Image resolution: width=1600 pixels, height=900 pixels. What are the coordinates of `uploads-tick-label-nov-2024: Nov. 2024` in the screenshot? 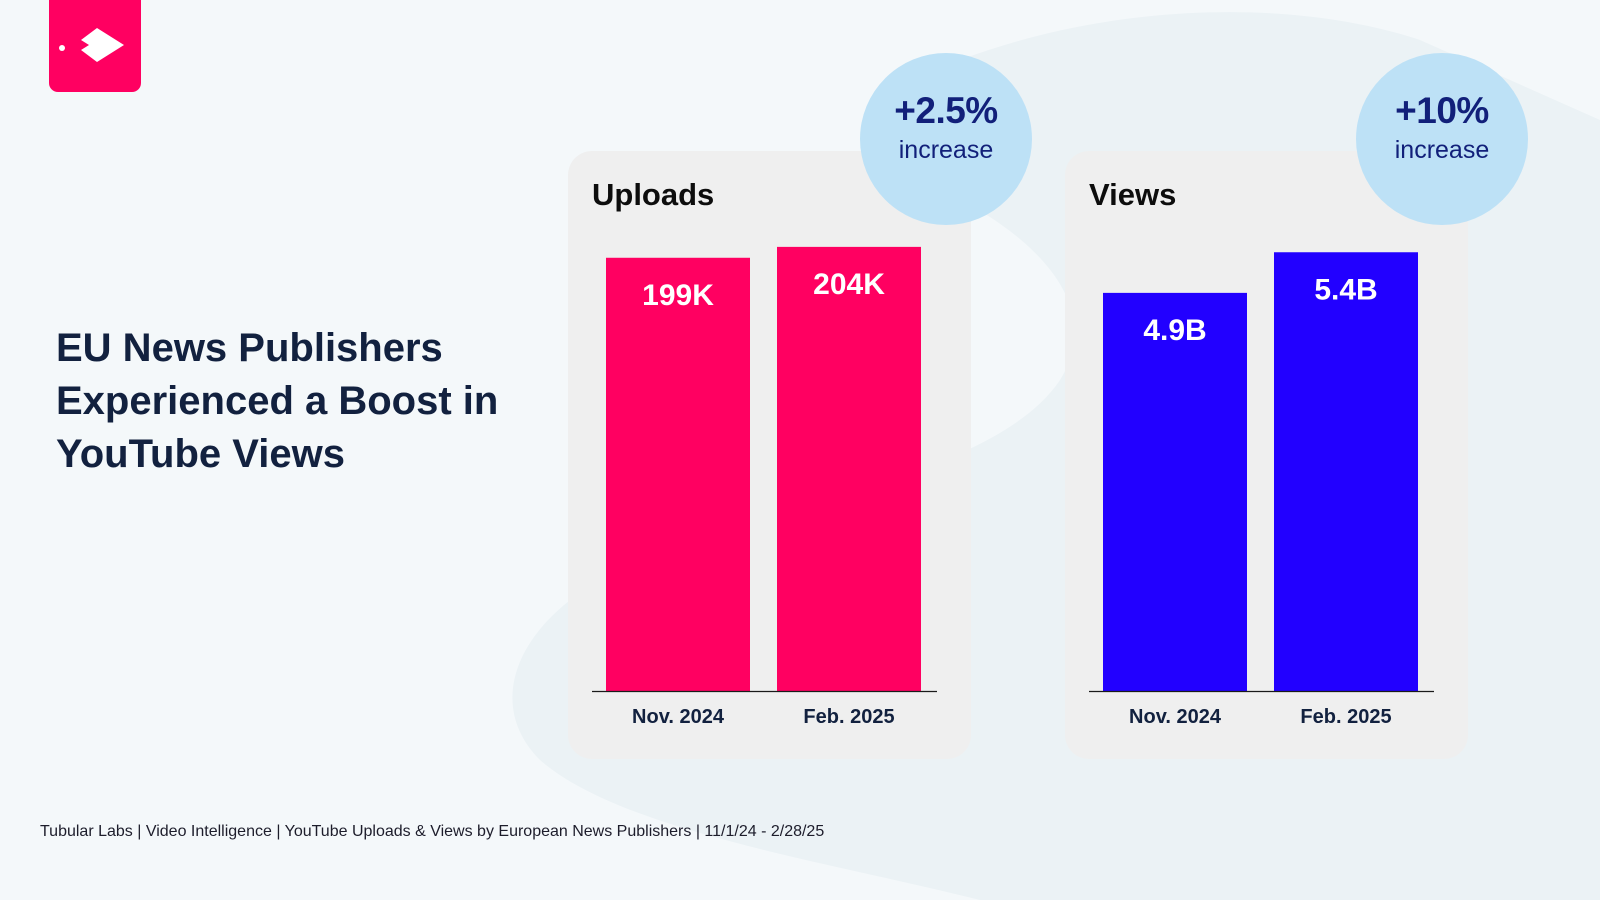 It's located at (678, 717).